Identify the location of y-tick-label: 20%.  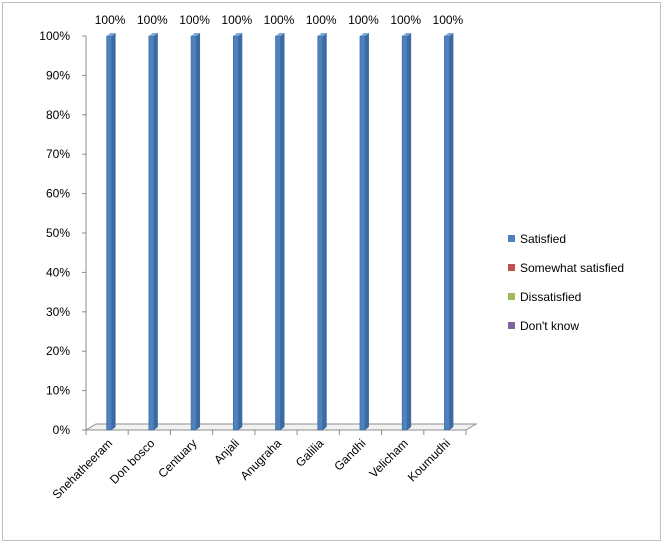
(58, 351).